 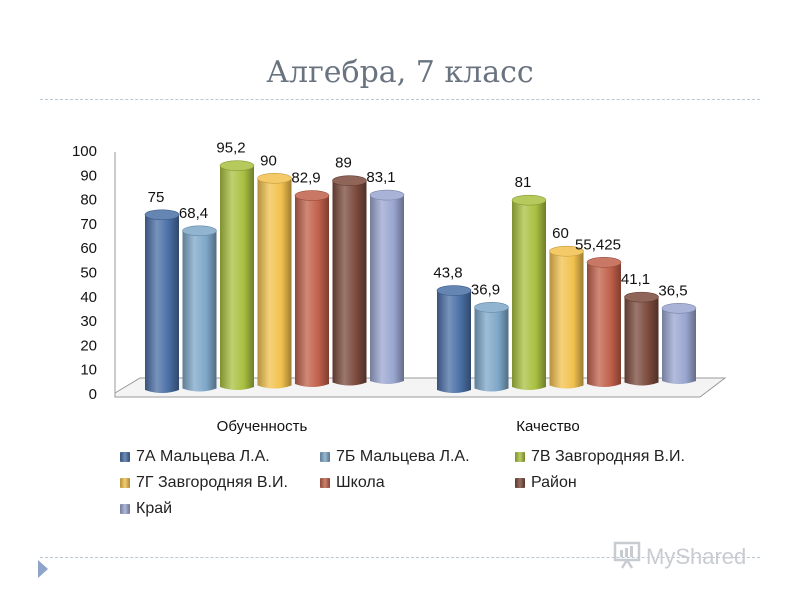 I want to click on legend-item: 7А Мальцева Л.А., so click(x=195, y=457).